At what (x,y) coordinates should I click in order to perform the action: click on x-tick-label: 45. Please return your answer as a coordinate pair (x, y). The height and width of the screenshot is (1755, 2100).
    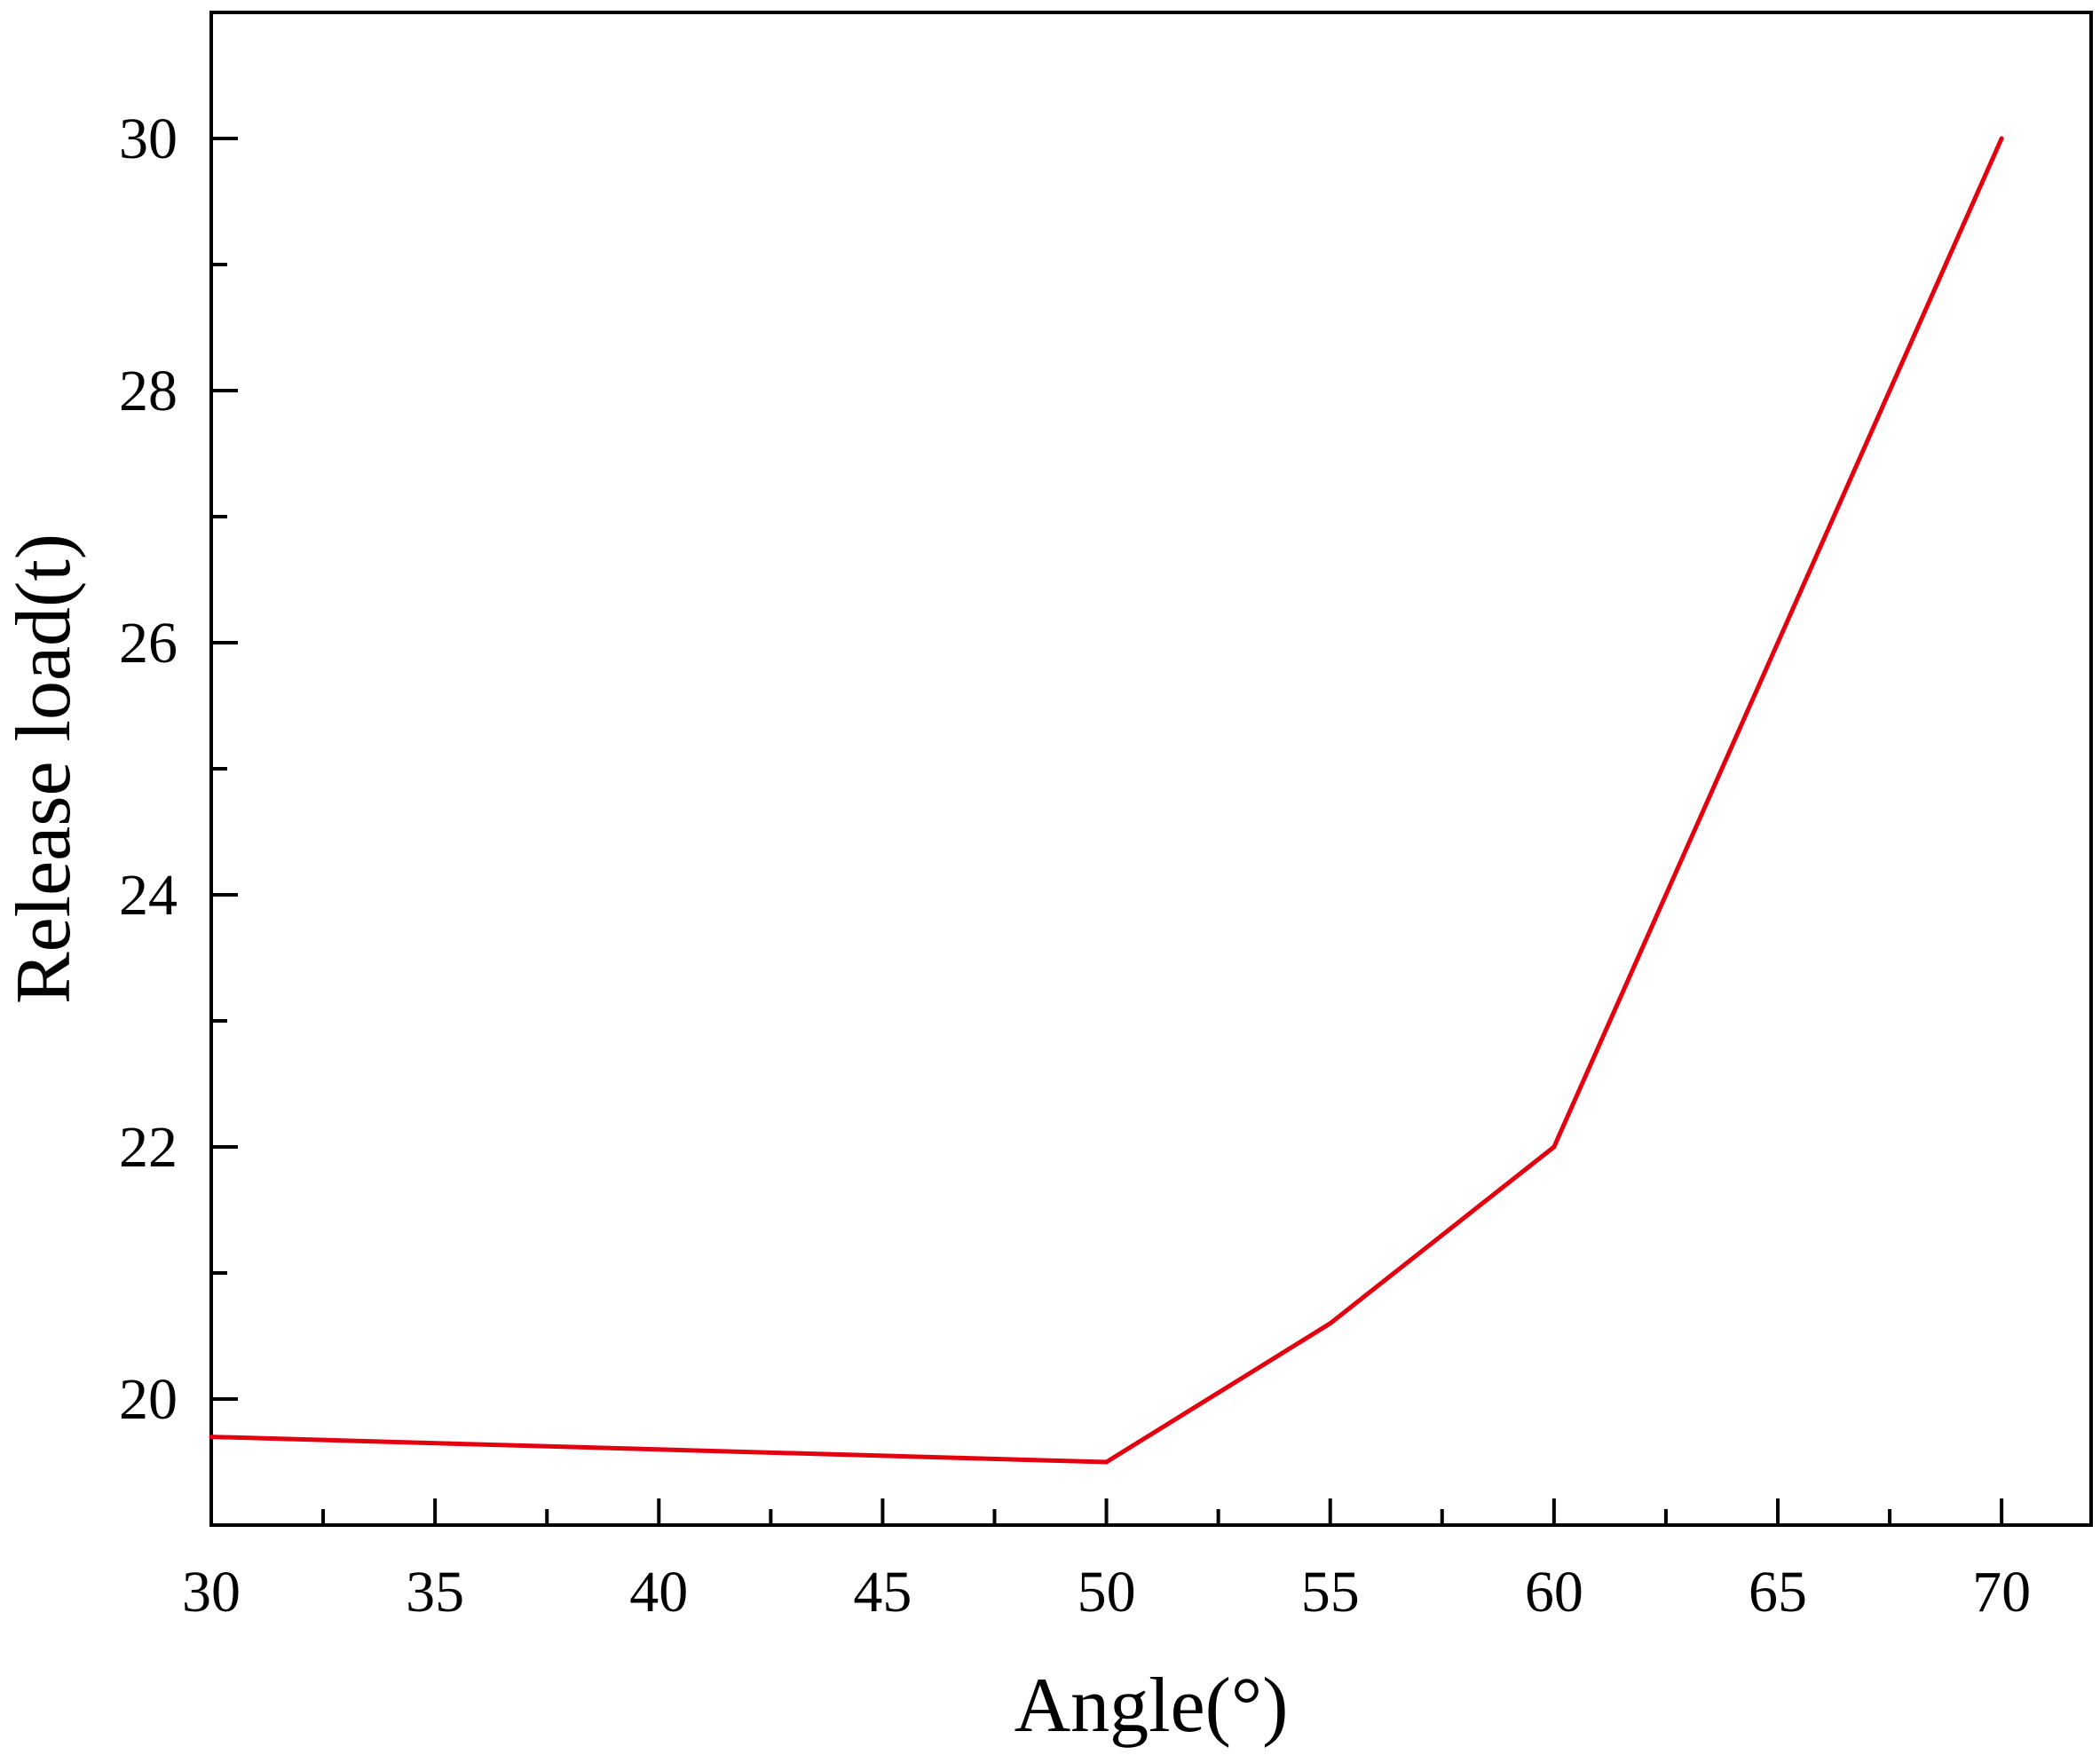
    Looking at the image, I should click on (882, 1592).